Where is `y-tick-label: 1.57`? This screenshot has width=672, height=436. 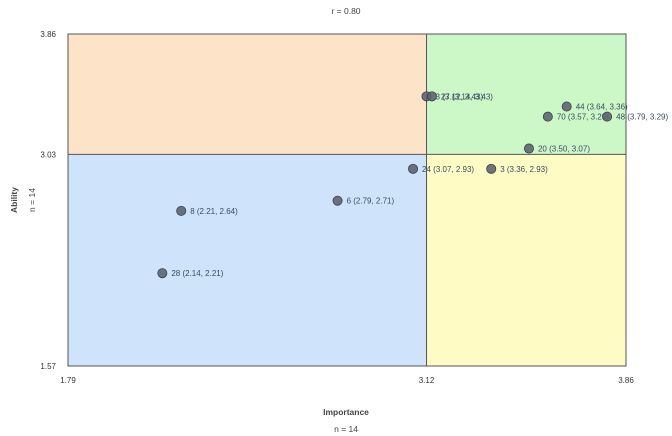 y-tick-label: 1.57 is located at coordinates (48, 366).